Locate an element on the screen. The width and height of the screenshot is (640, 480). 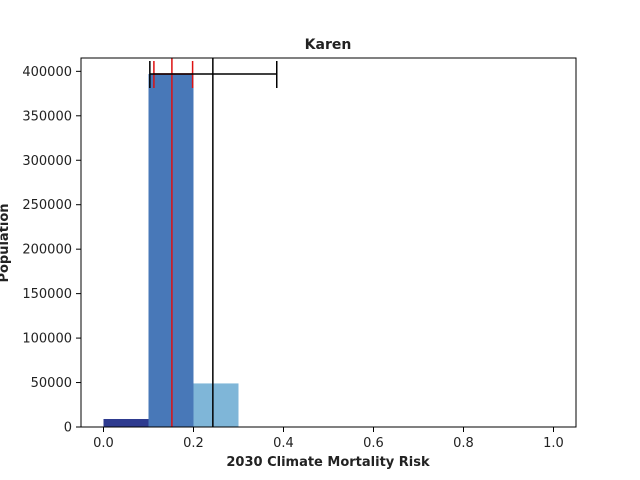
y-tick-label-2: 100000 is located at coordinates (47, 339).